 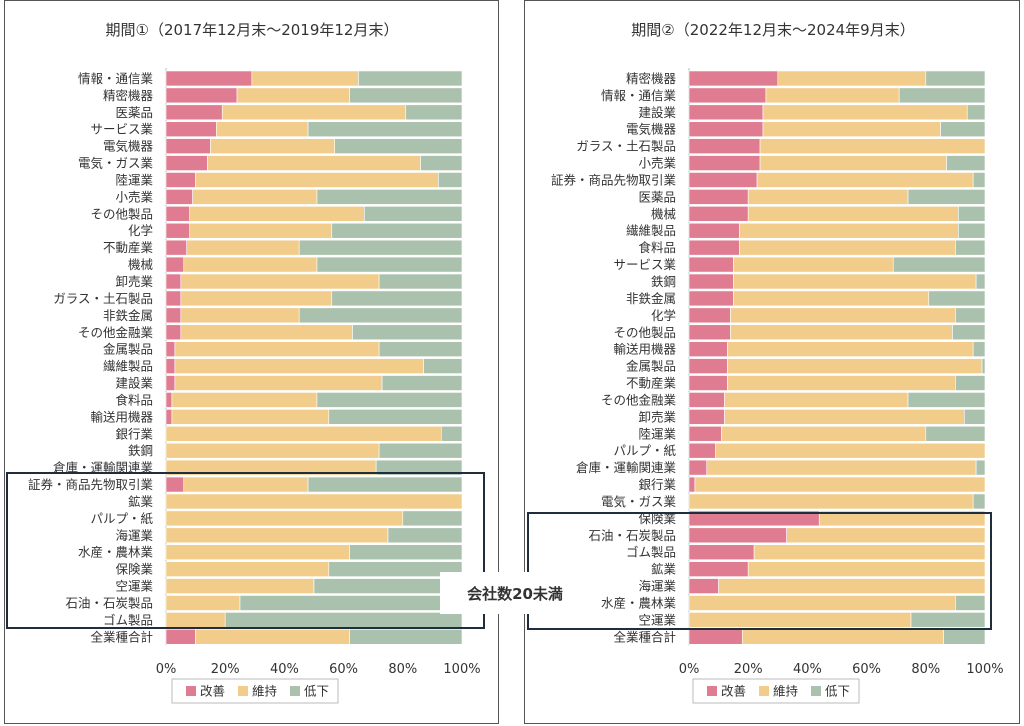 I want to click on category-label: 銀行業, so click(x=134, y=433).